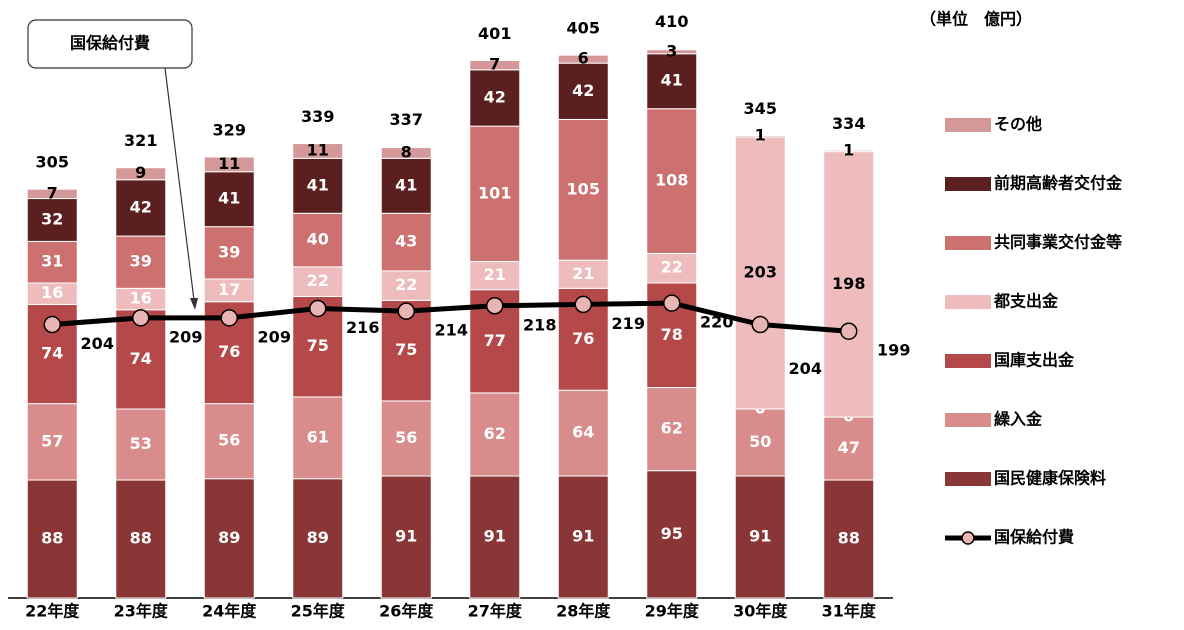  I want to click on segment-label: 101, so click(494, 192).